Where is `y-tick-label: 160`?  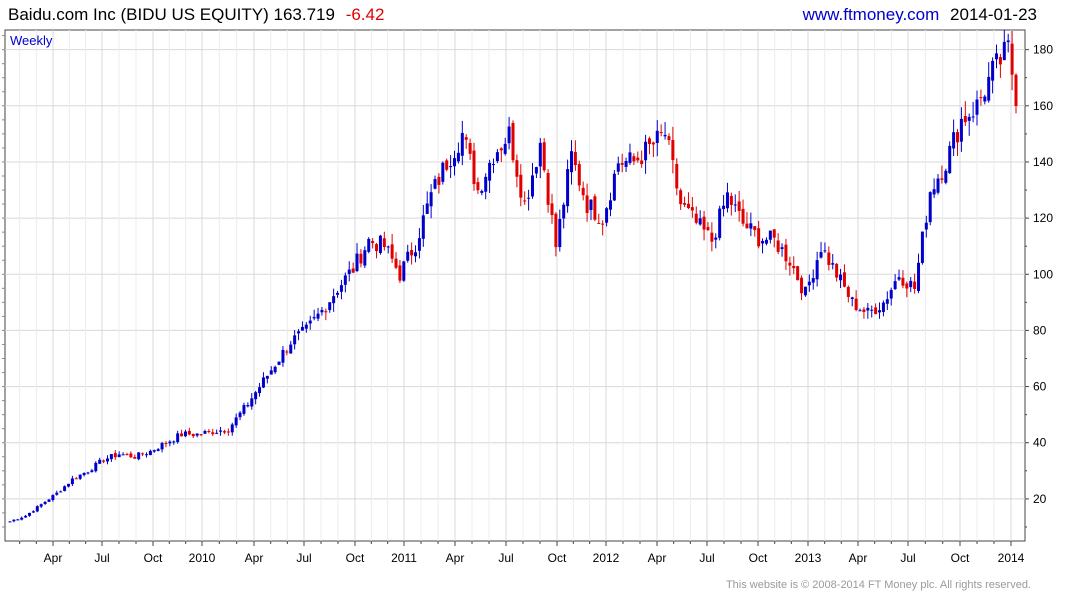
y-tick-label: 160 is located at coordinates (1043, 106).